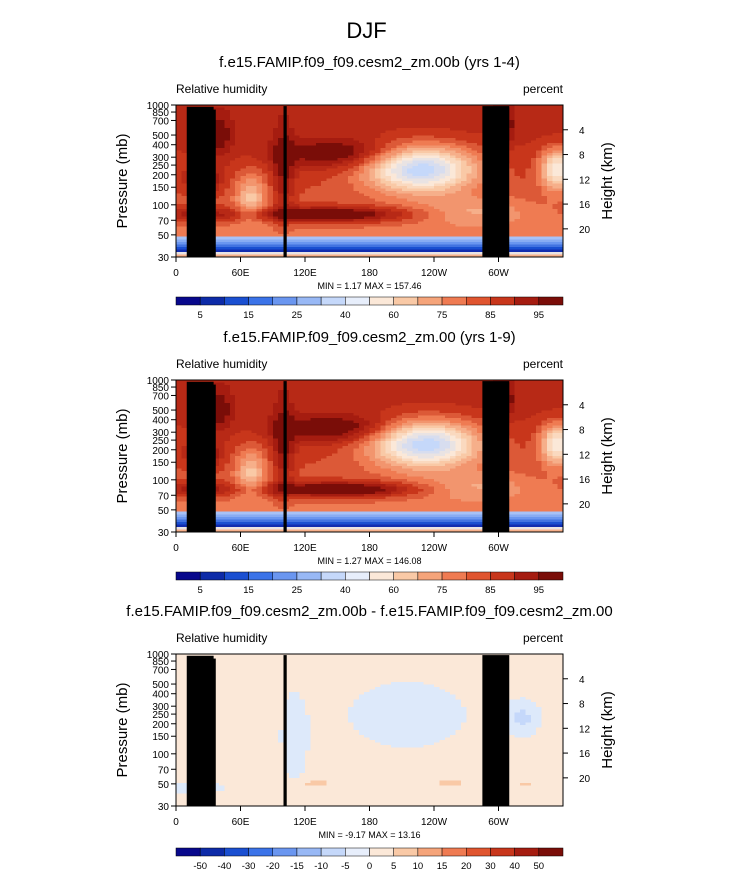 The width and height of the screenshot is (733, 872). Describe the element at coordinates (160, 121) in the screenshot. I see `pressure-tick-label: 700` at that location.